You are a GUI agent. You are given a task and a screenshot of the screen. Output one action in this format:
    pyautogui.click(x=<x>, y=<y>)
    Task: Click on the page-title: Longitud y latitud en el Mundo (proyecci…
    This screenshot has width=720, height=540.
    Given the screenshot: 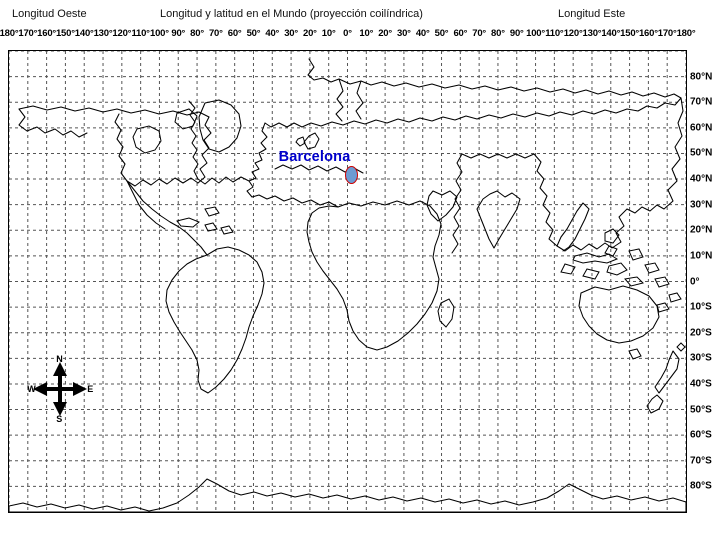 What is the action you would take?
    pyautogui.click(x=291, y=14)
    